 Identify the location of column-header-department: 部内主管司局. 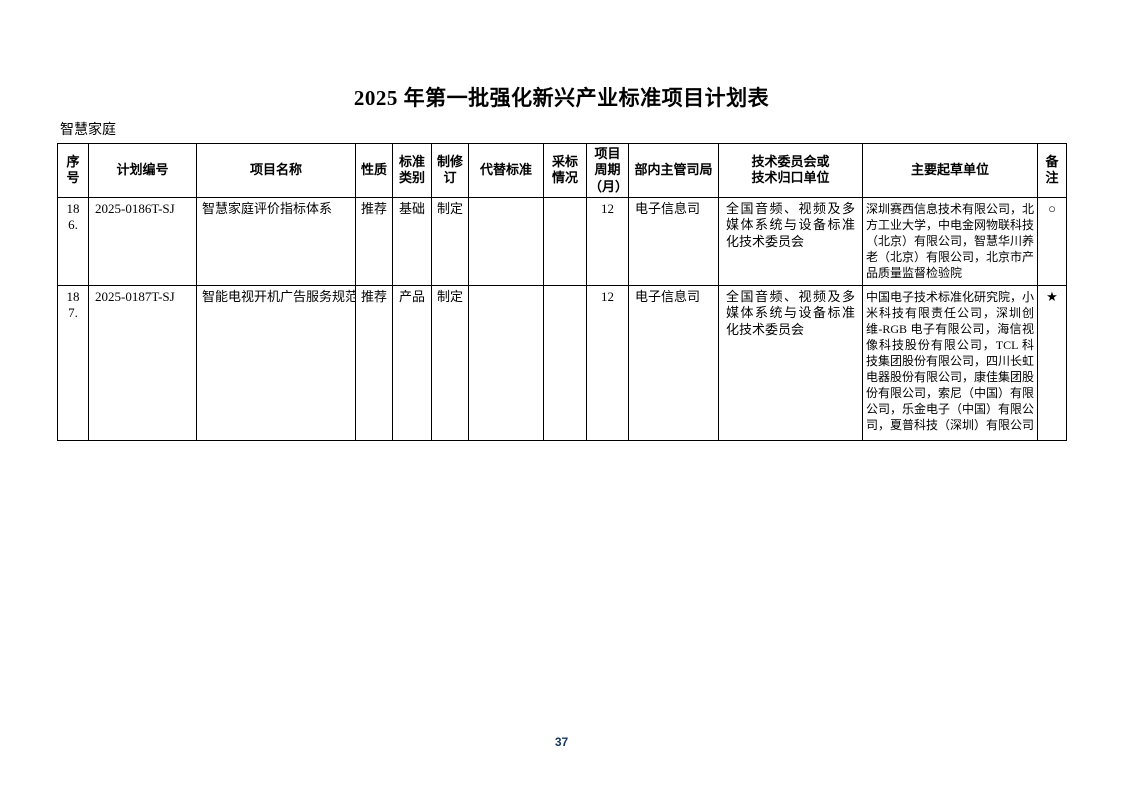
(673, 170).